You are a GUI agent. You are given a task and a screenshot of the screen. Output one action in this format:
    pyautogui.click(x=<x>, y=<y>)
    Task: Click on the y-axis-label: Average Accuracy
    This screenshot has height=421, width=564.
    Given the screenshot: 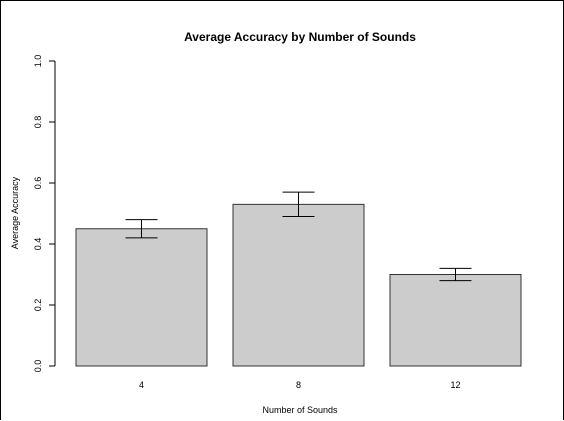 What is the action you would take?
    pyautogui.click(x=15, y=212)
    